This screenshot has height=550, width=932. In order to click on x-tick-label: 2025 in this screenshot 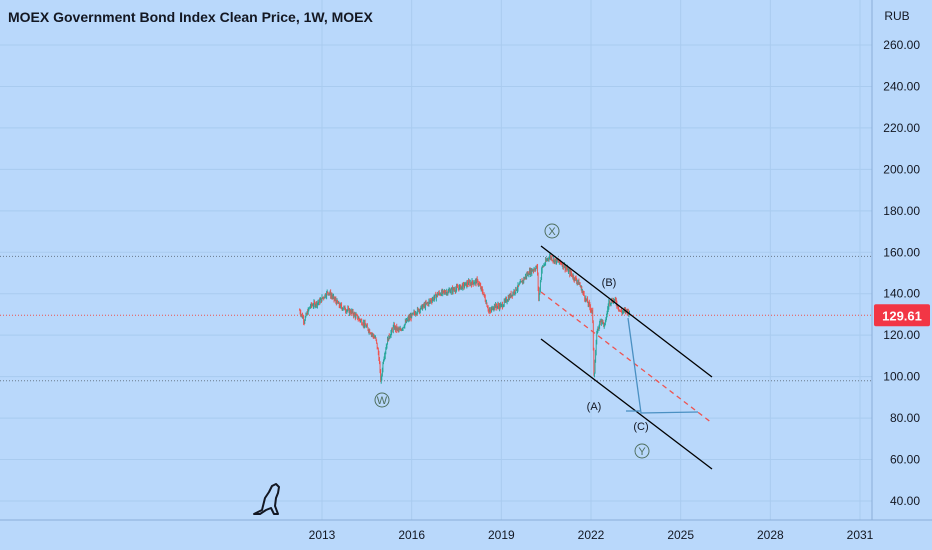, I will do `click(680, 535)`.